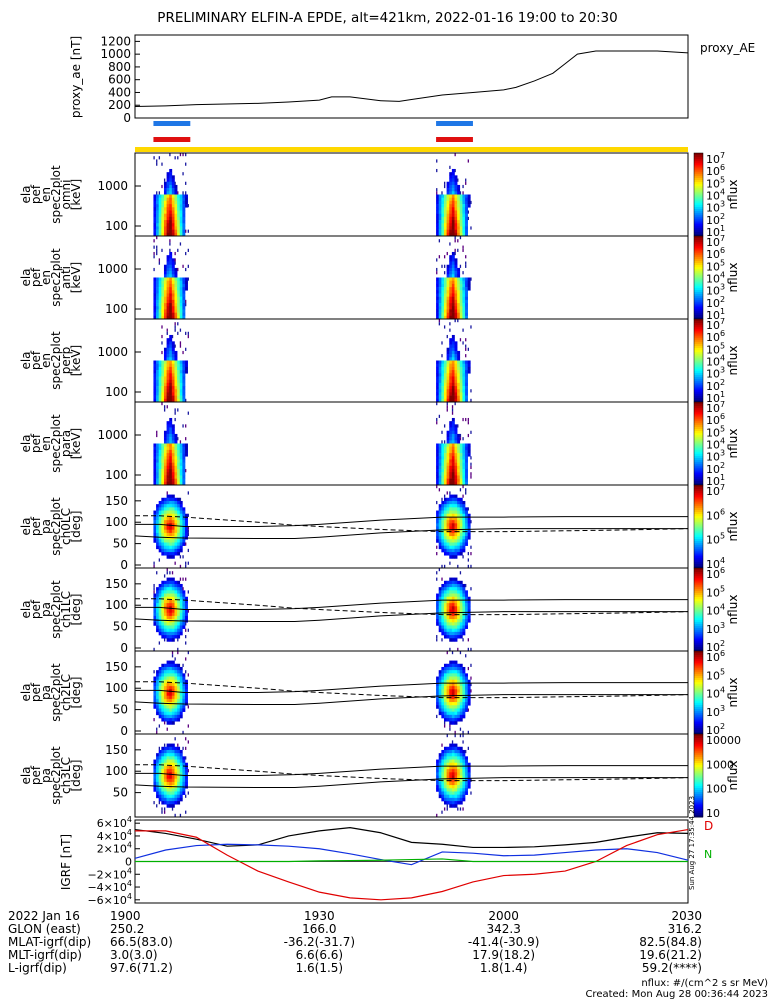 Image resolution: width=775 pixels, height=1000 pixels. I want to click on colorbar-tick-label: 105, so click(715, 265).